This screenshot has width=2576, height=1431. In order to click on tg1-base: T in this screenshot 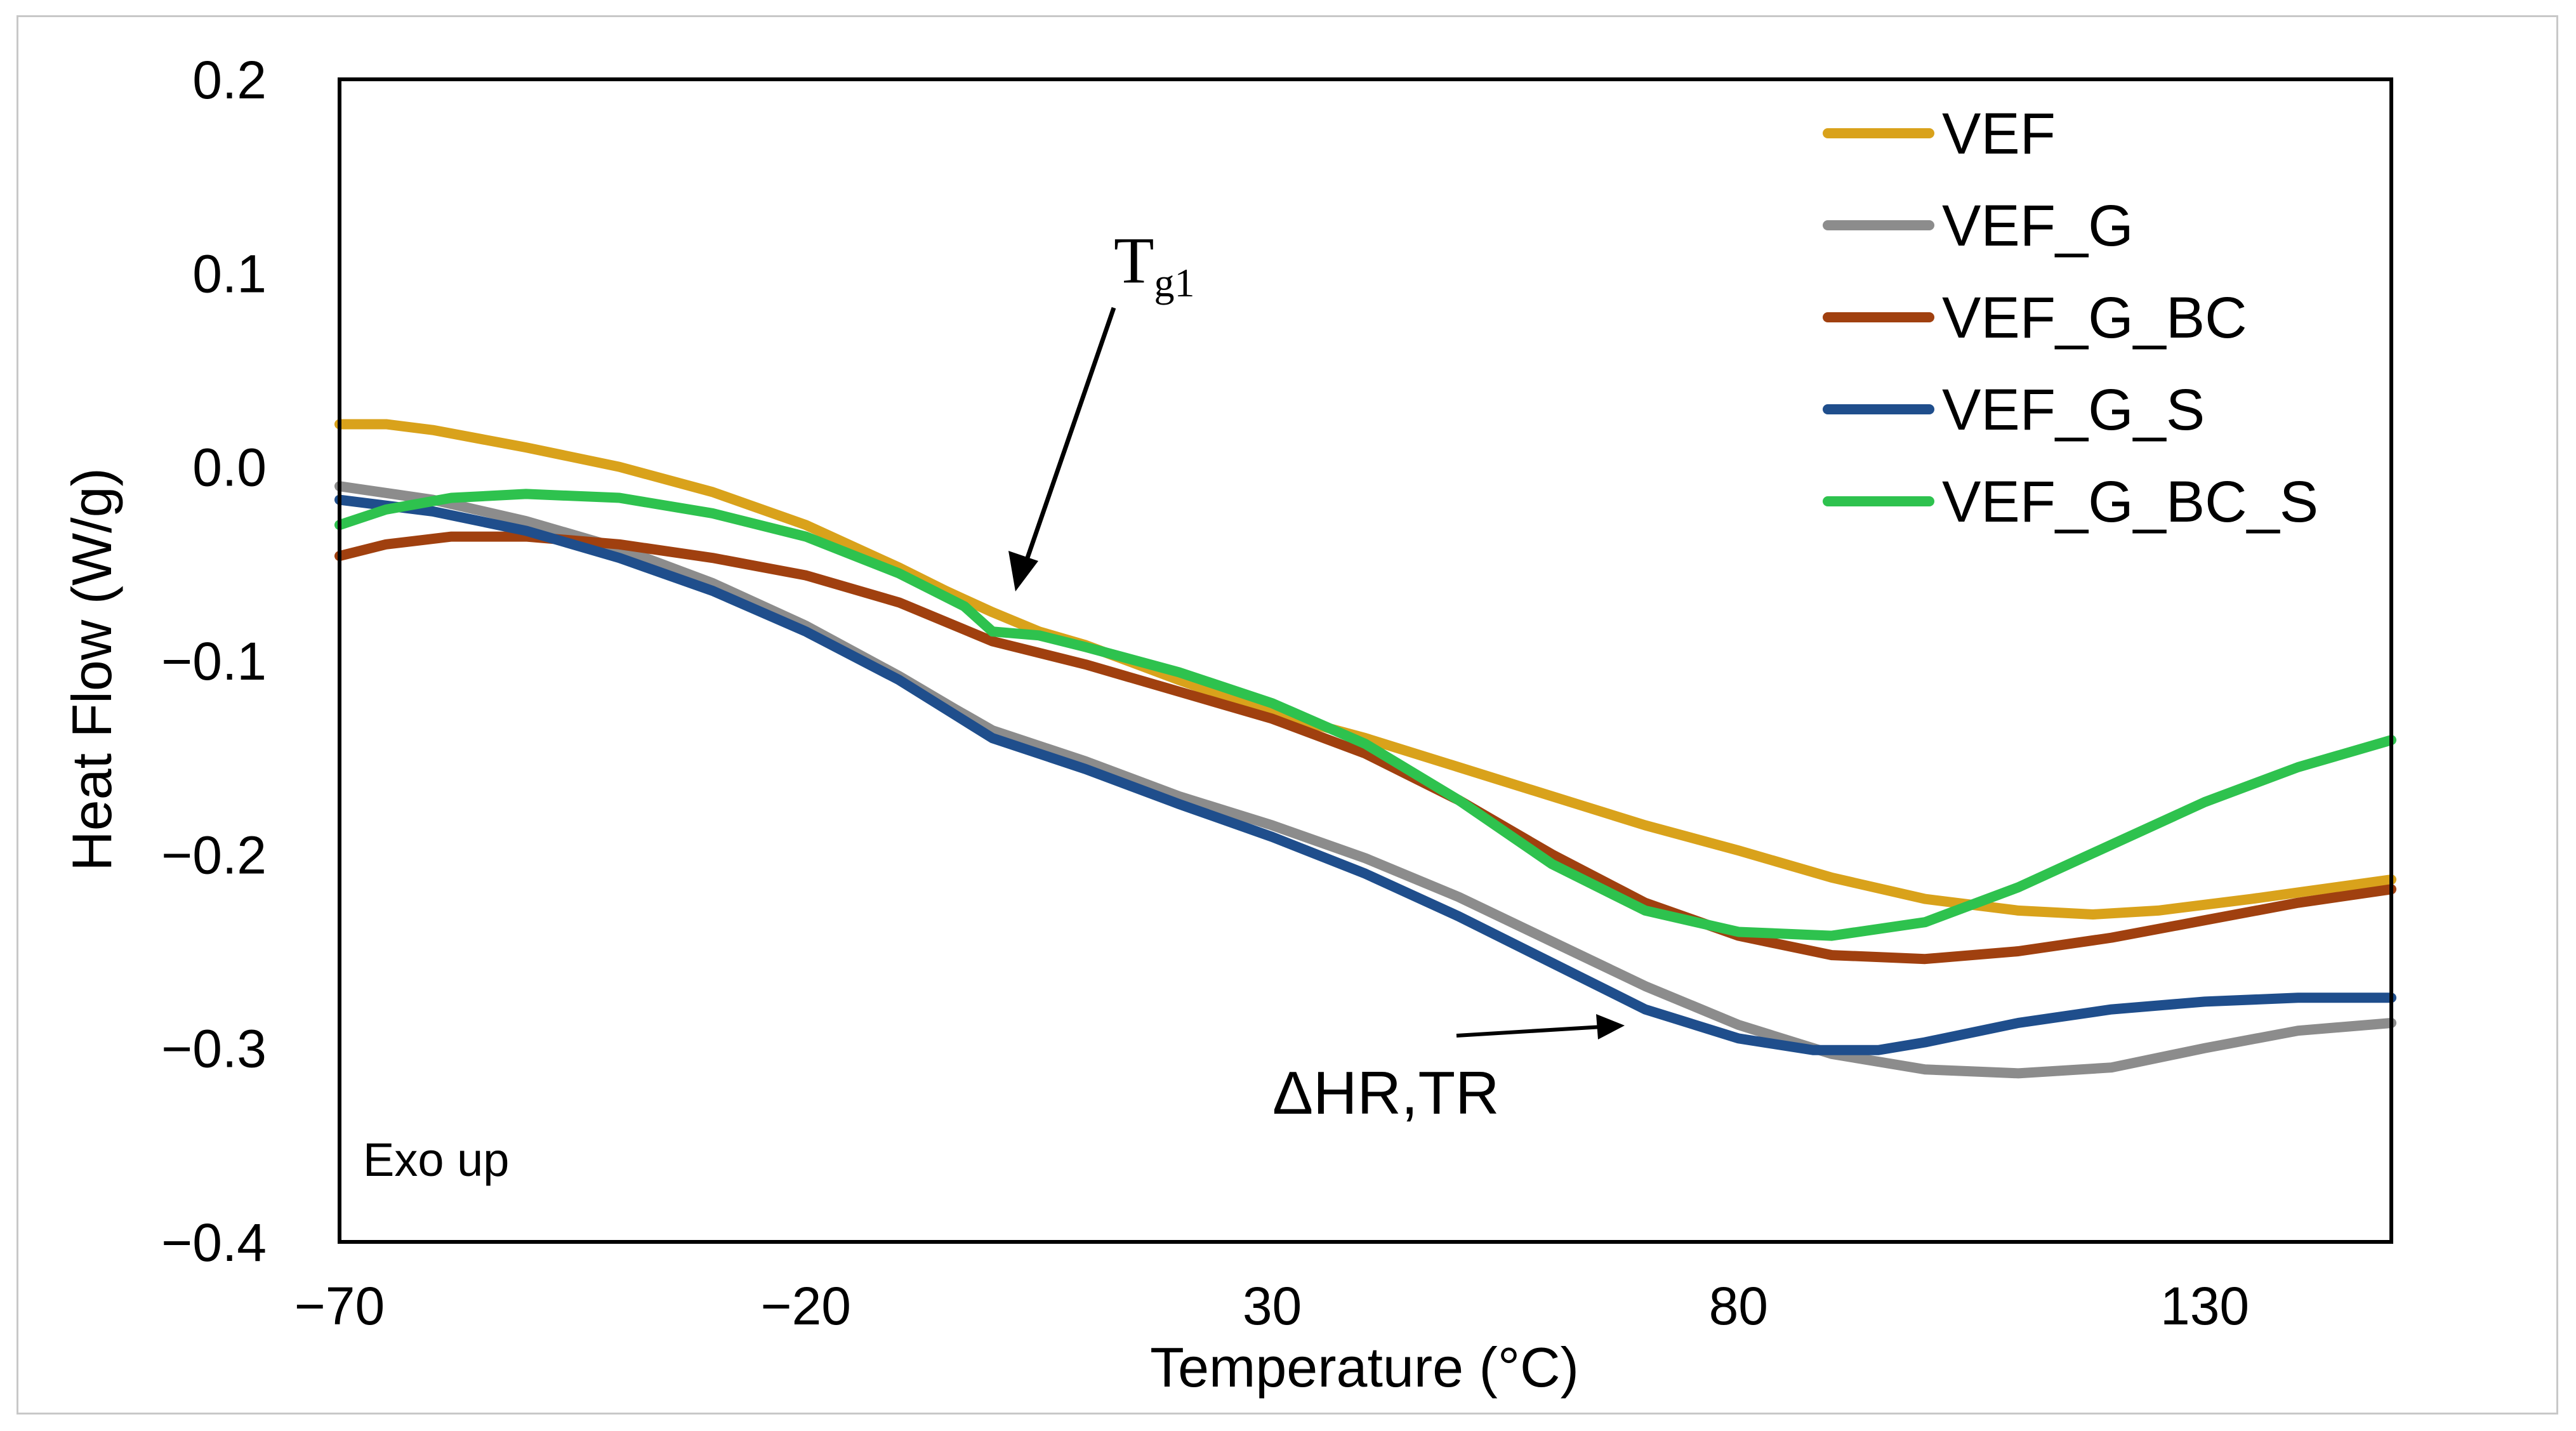, I will do `click(1134, 260)`.